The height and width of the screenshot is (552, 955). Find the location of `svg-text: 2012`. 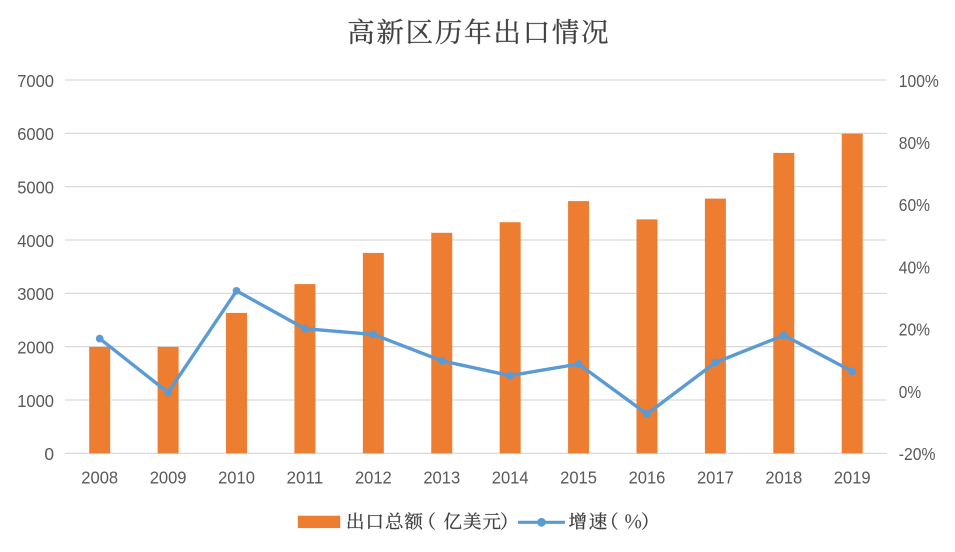

svg-text: 2012 is located at coordinates (373, 477).